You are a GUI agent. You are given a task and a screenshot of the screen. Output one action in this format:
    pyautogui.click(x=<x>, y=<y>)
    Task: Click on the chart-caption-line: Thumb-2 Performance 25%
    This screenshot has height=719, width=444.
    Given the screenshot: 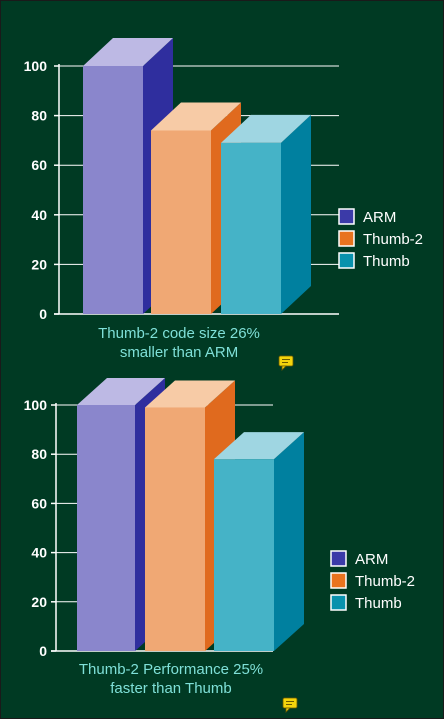 What is the action you would take?
    pyautogui.click(x=171, y=669)
    